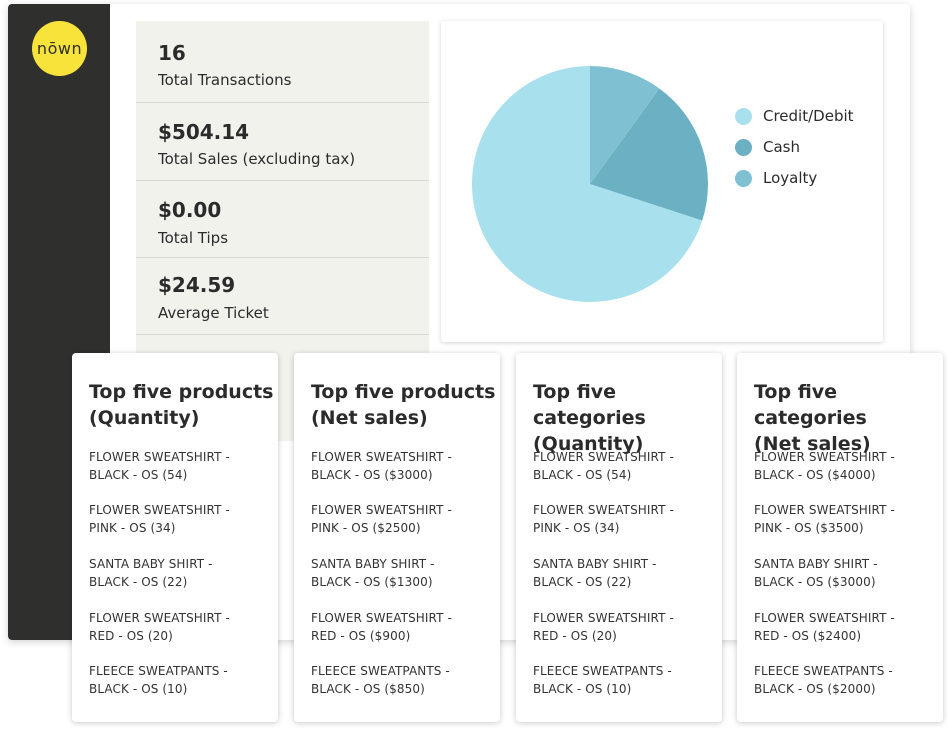 The height and width of the screenshot is (730, 948). Describe the element at coordinates (841, 519) in the screenshot. I see `list-item: FLOWER SWEATSHIRT - PINK - OS ($3500)` at that location.